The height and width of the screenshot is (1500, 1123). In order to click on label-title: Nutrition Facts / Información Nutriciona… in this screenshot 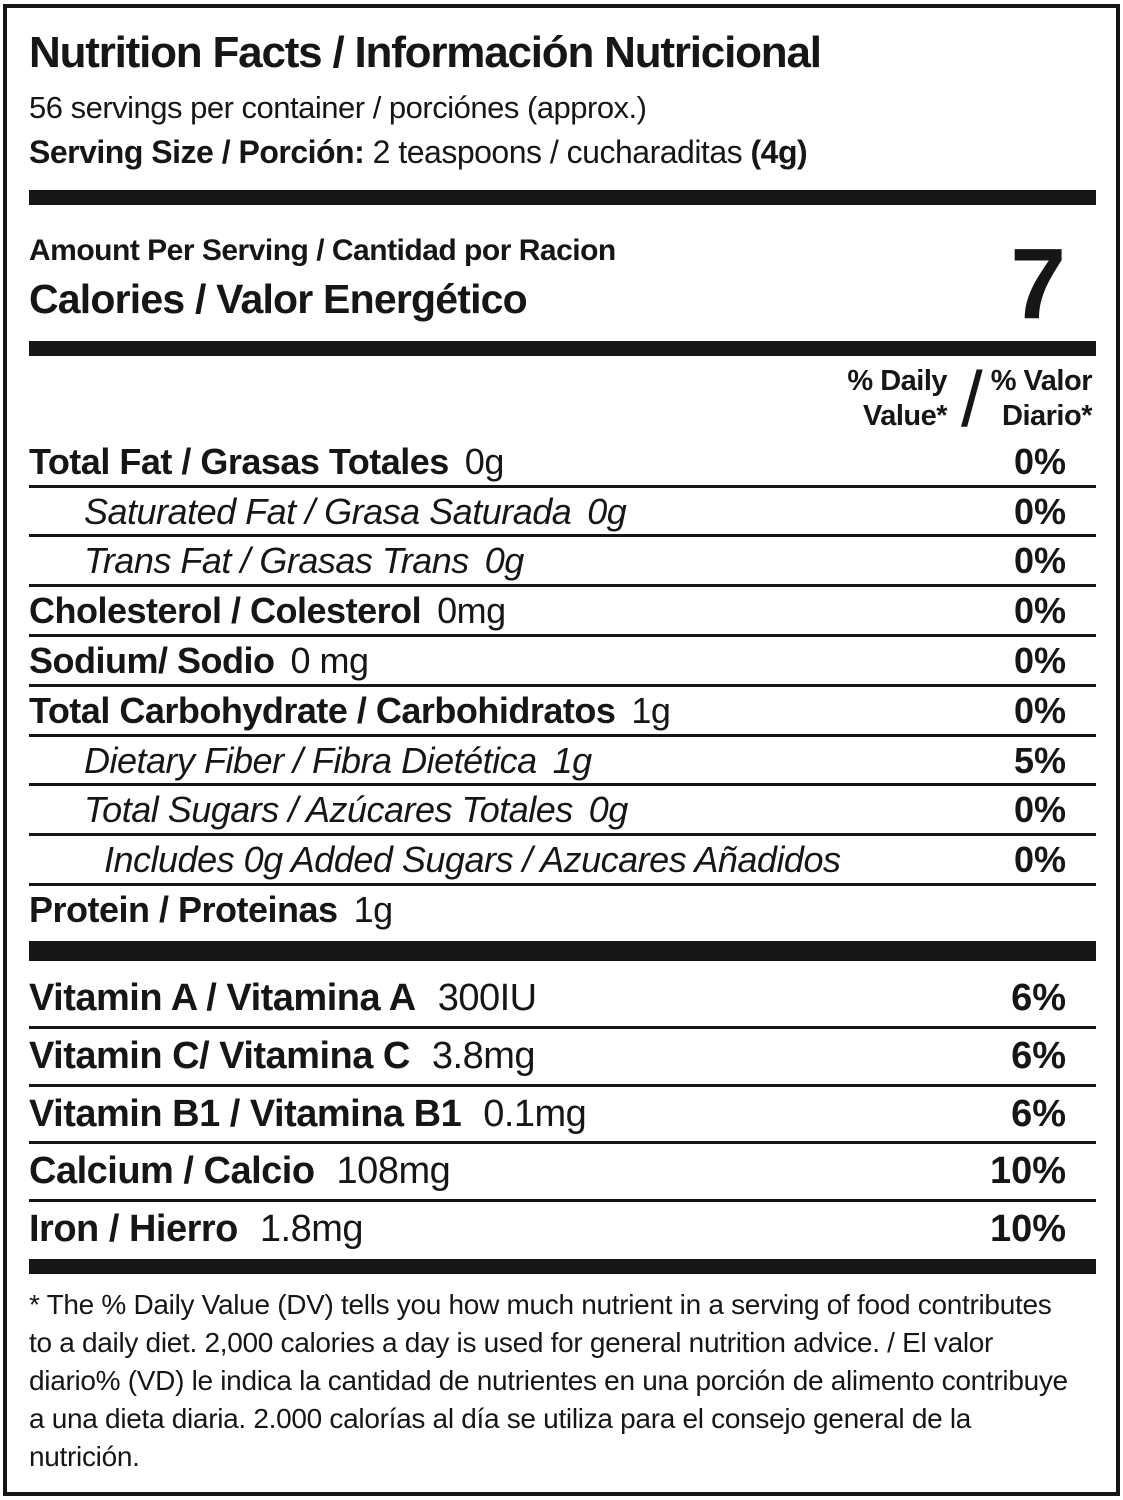, I will do `click(425, 52)`.